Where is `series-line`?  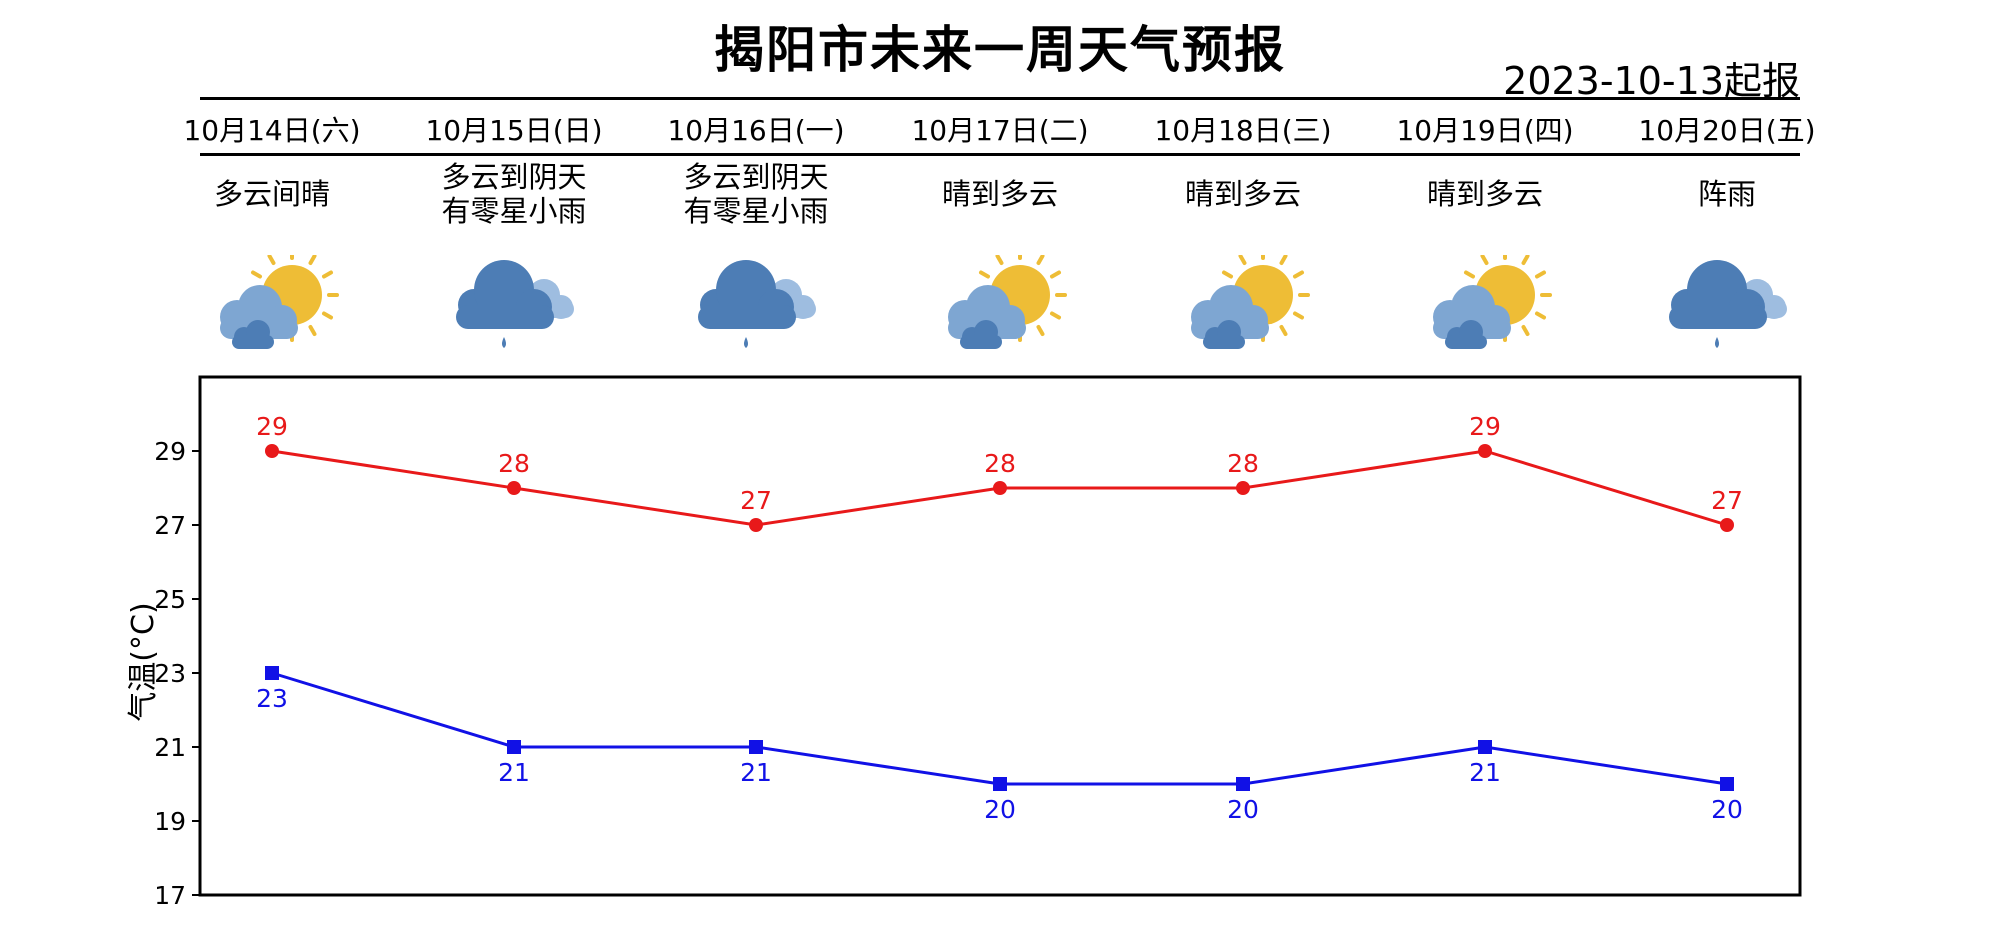
series-line is located at coordinates (999, 728).